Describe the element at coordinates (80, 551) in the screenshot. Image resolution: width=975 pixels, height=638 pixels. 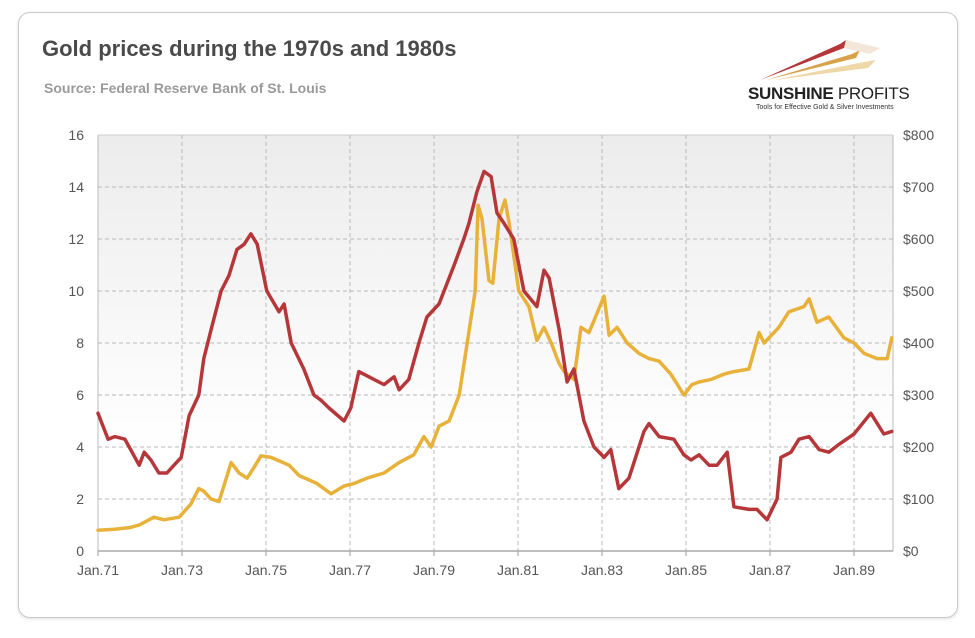
I see `y-left-tick-label: 0` at that location.